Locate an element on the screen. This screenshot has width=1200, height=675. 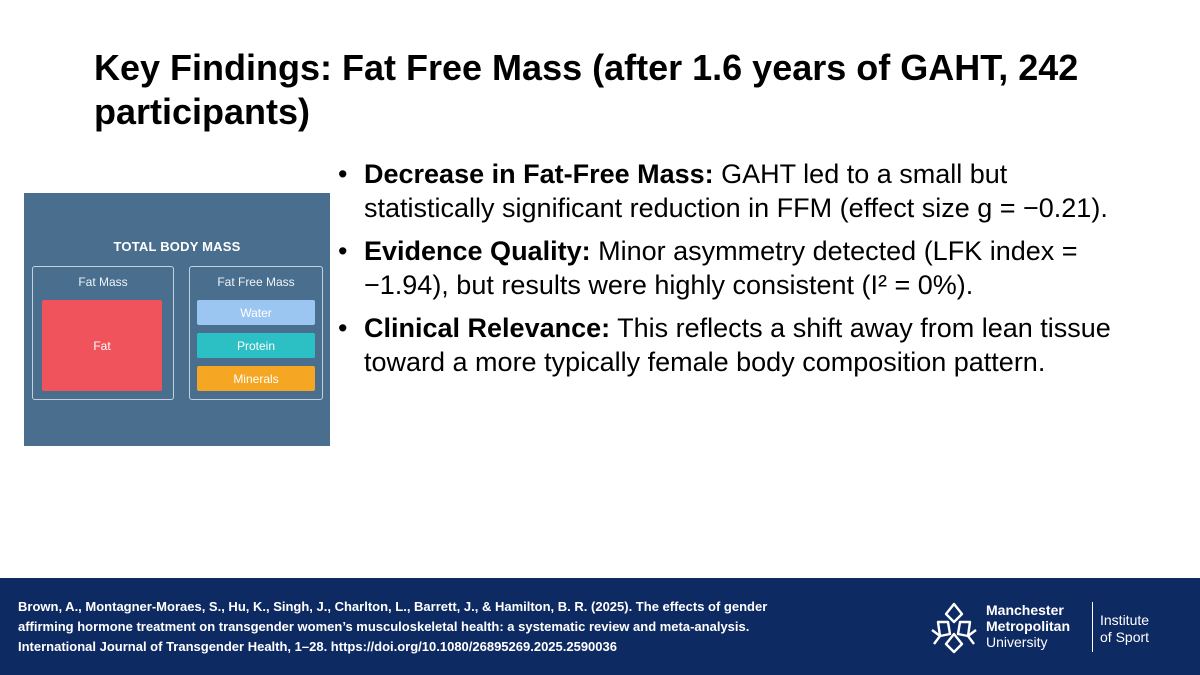
university-name: Manchester Metropolitan University is located at coordinates (1028, 626).